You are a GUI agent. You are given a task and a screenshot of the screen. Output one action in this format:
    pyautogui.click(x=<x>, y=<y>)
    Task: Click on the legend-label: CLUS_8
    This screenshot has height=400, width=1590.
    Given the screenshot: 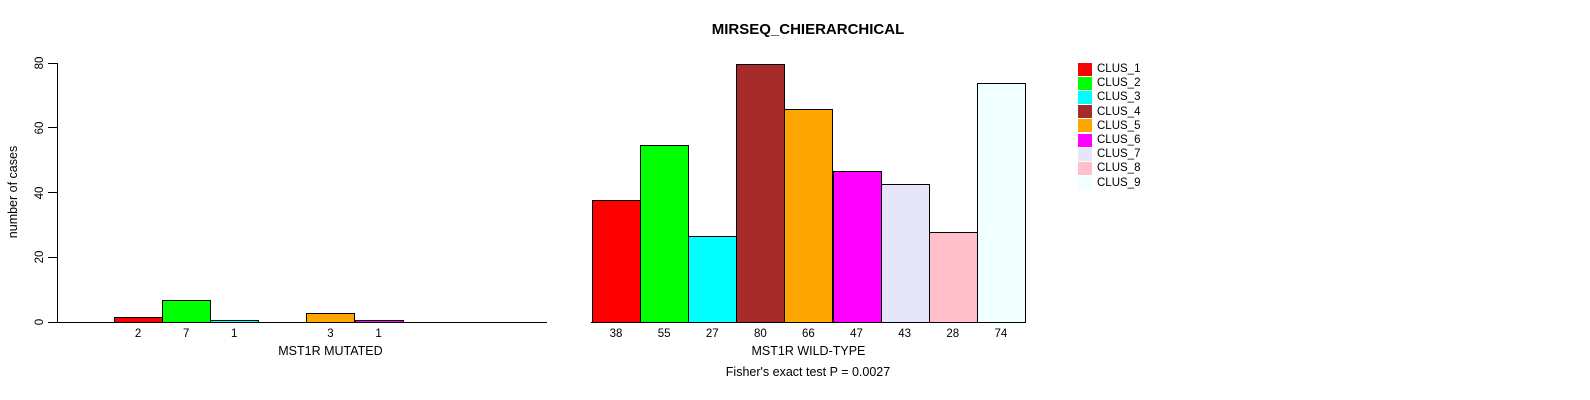 What is the action you would take?
    pyautogui.click(x=1119, y=168)
    